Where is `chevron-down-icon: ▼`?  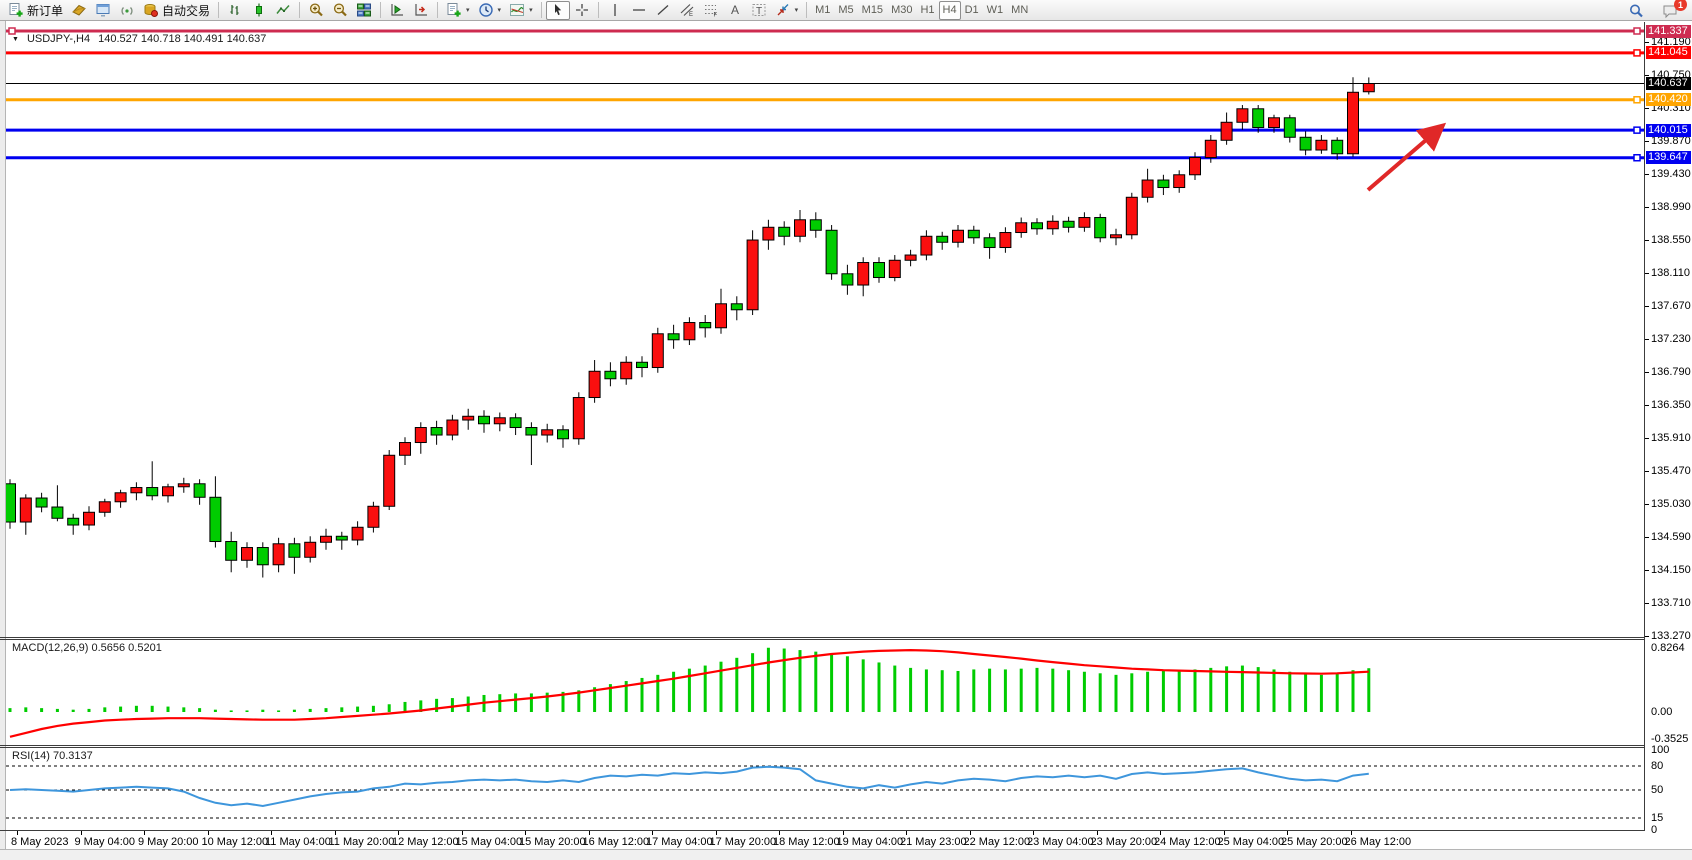
chevron-down-icon: ▼ is located at coordinates (15, 39).